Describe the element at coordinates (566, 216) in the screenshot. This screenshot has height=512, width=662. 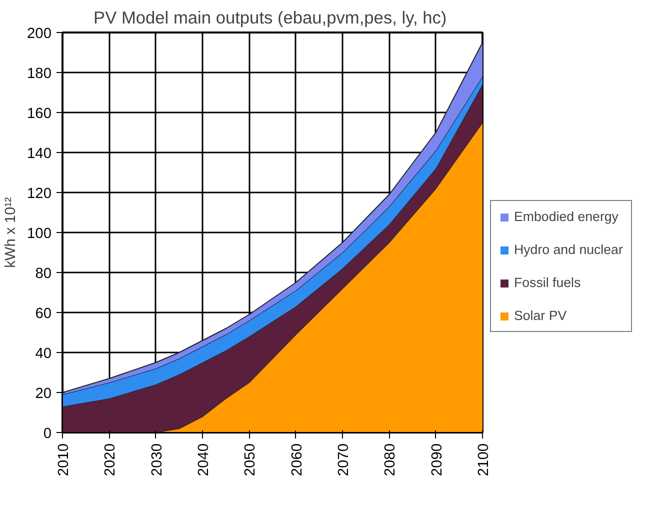
I see `legend-label: Embodied energy` at that location.